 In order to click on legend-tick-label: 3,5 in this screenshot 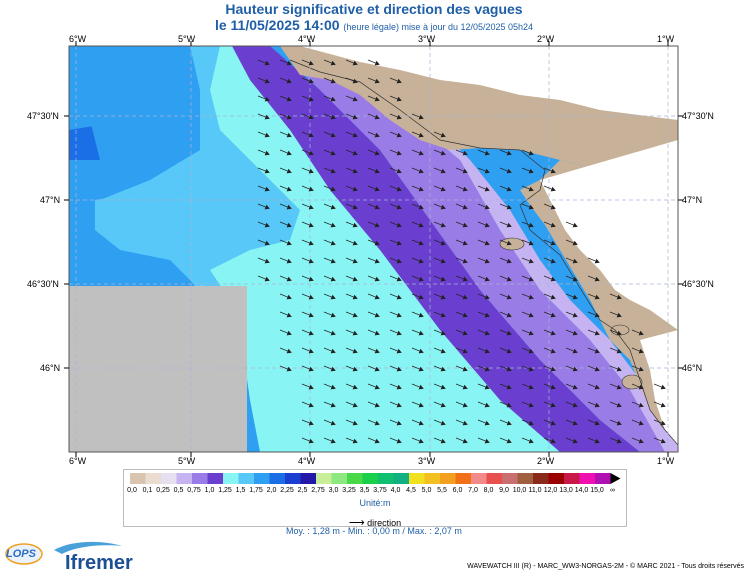, I will do `click(364, 490)`.